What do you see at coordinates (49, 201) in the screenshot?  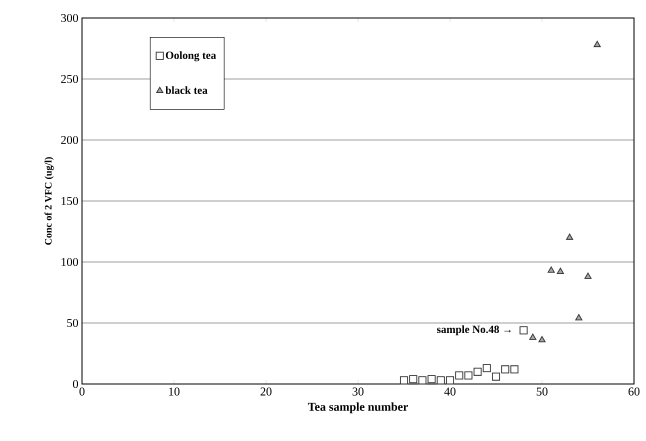 I see `y-axis-title: Conc of 2 VFC (ug/l)` at bounding box center [49, 201].